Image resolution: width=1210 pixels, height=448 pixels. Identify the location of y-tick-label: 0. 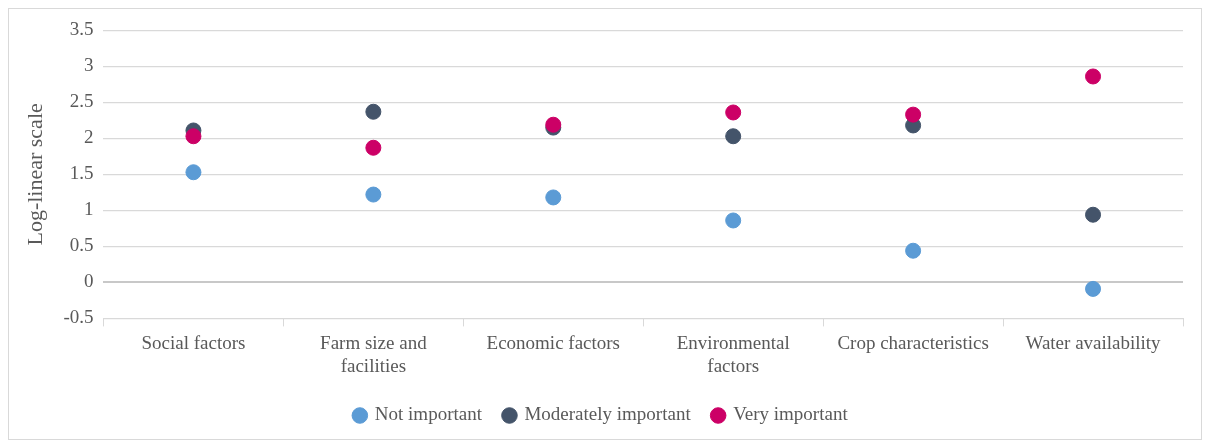
(88, 281).